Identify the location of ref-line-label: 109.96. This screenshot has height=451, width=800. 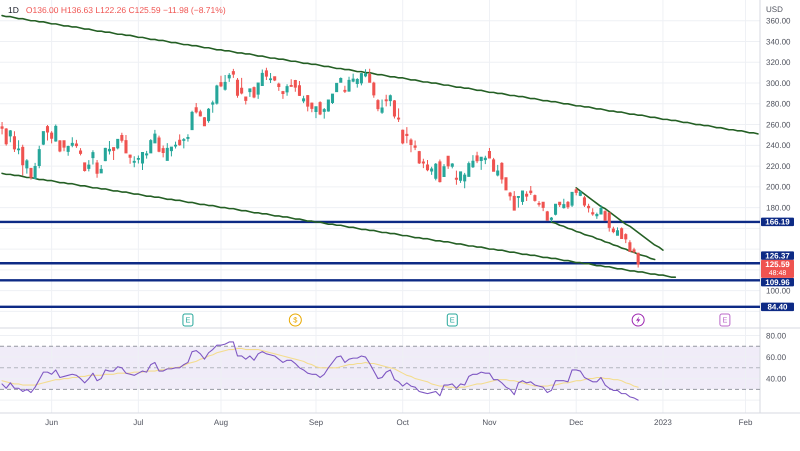
(777, 282).